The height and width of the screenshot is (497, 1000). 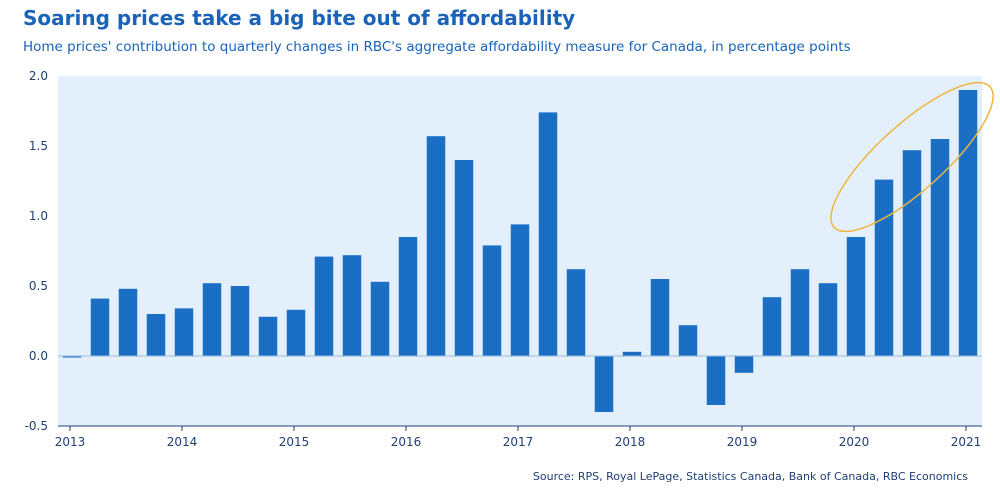 What do you see at coordinates (630, 442) in the screenshot?
I see `x-tick-label: 2018` at bounding box center [630, 442].